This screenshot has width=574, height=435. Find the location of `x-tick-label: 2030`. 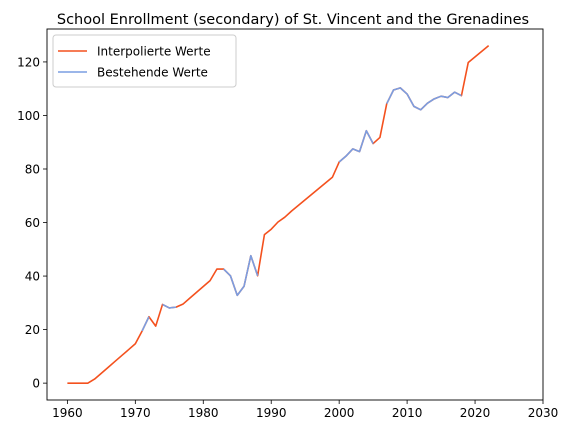

x-tick-label: 2030 is located at coordinates (543, 413).